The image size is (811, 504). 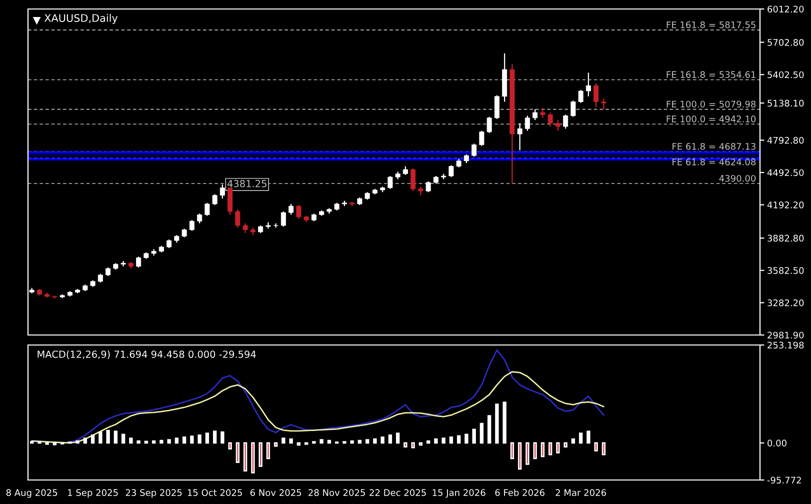 I want to click on chart-title: XAUUSD,Daily, so click(x=81, y=19).